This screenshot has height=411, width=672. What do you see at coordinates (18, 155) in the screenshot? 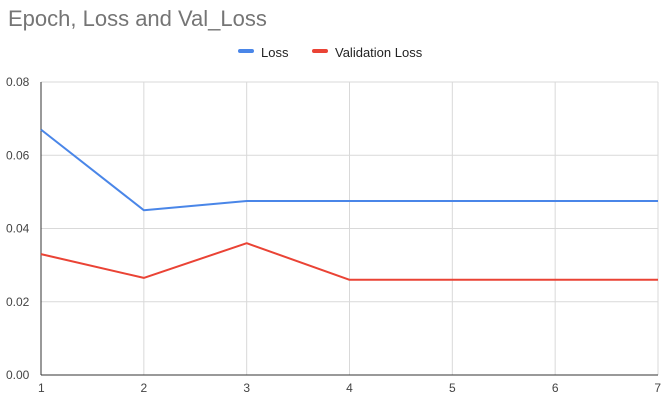
I see `y-tick-label: 0.06` at bounding box center [18, 155].